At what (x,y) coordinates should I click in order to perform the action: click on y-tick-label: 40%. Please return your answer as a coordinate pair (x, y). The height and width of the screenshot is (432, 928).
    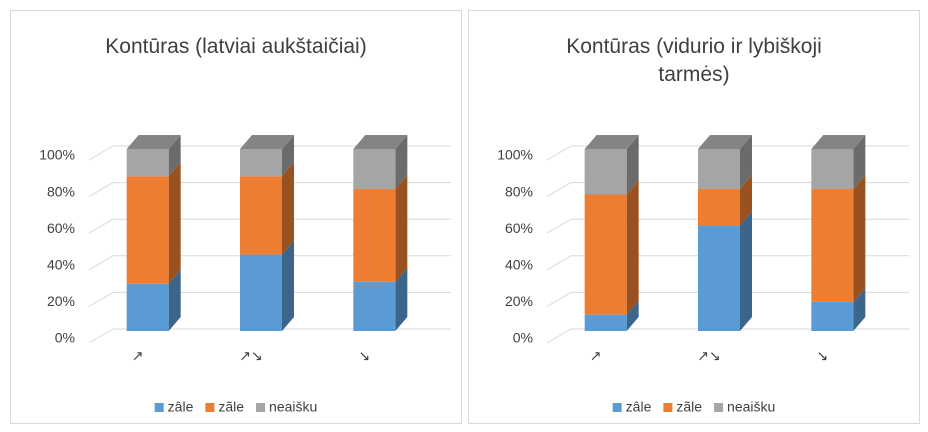
    Looking at the image, I should click on (519, 265).